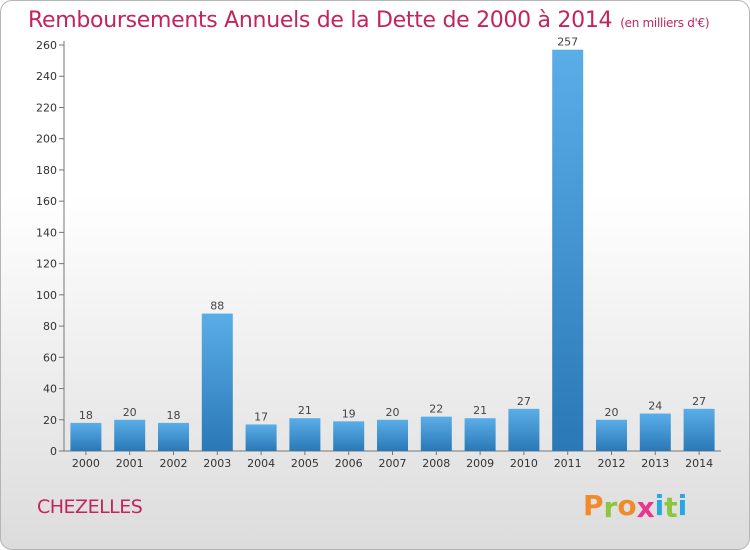 The height and width of the screenshot is (550, 750). I want to click on x-tick-label: 2011, so click(568, 463).